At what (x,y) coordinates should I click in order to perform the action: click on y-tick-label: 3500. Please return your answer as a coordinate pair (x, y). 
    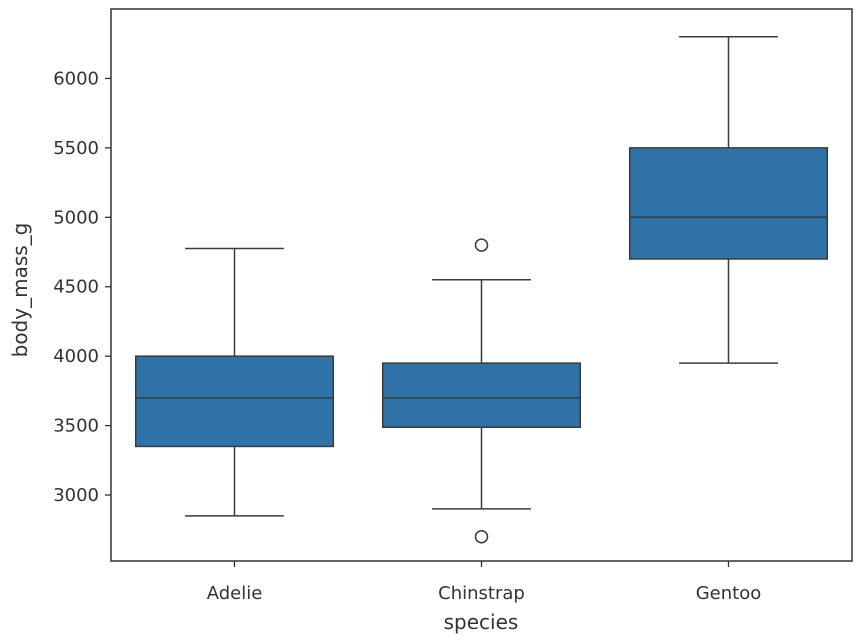
    Looking at the image, I should click on (76, 426).